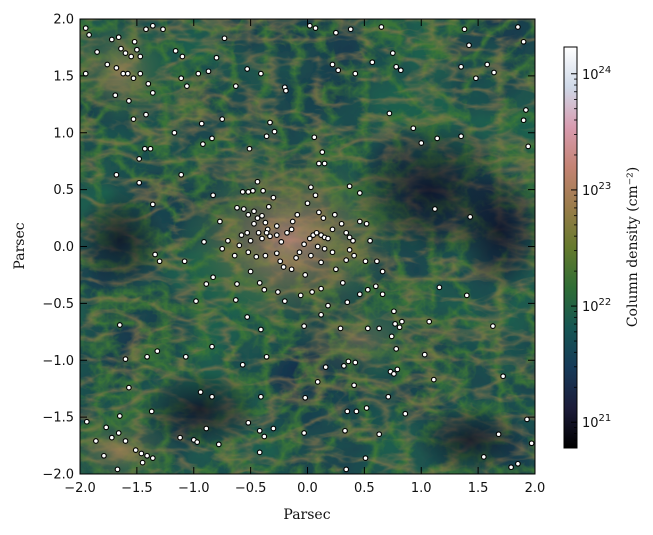 This screenshot has width=653, height=535. Describe the element at coordinates (63, 76) in the screenshot. I see `y-tick-label: 1.5` at that location.